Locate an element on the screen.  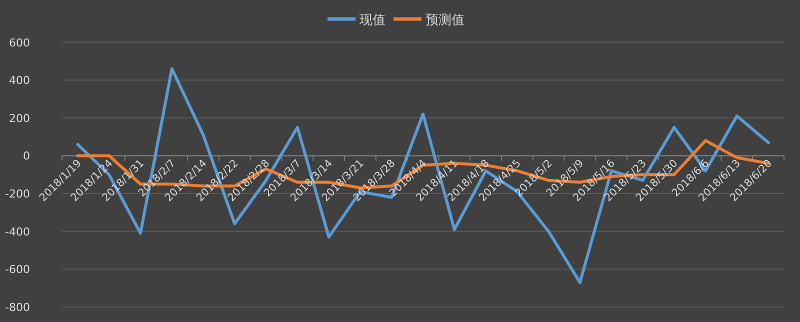
y-tick-label: 400 is located at coordinates (19, 81).